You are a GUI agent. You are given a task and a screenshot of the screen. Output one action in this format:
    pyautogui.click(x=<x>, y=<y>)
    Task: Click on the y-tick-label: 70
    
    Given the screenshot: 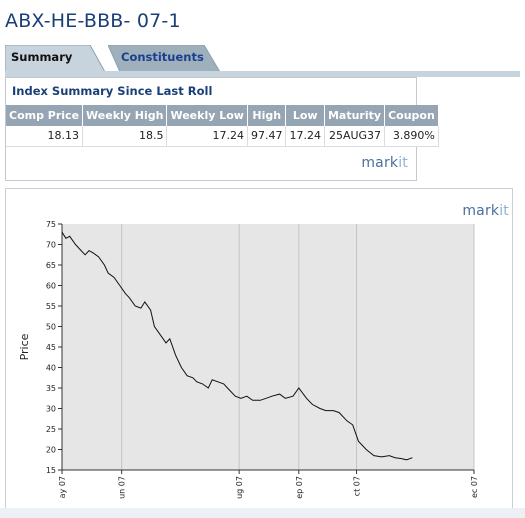 What is the action you would take?
    pyautogui.click(x=51, y=245)
    